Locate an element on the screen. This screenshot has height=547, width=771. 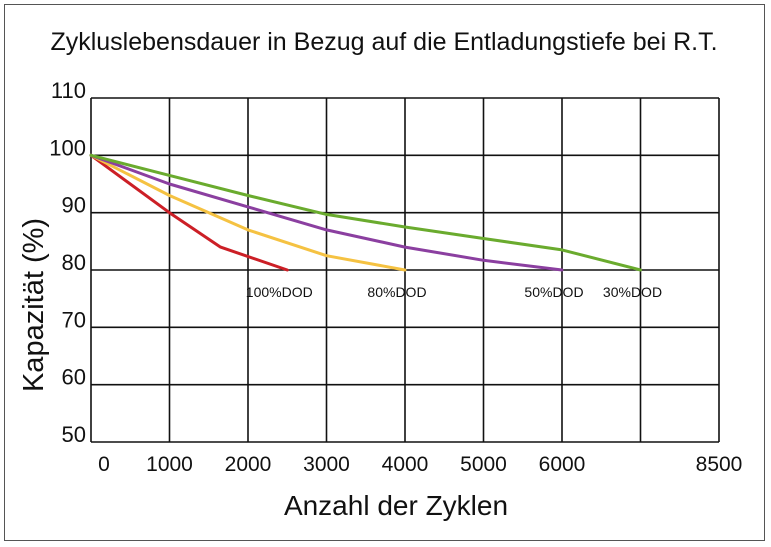
series-labels: 100%DOD 80%DOD 50%DOD 30%DOD is located at coordinates (454, 292).